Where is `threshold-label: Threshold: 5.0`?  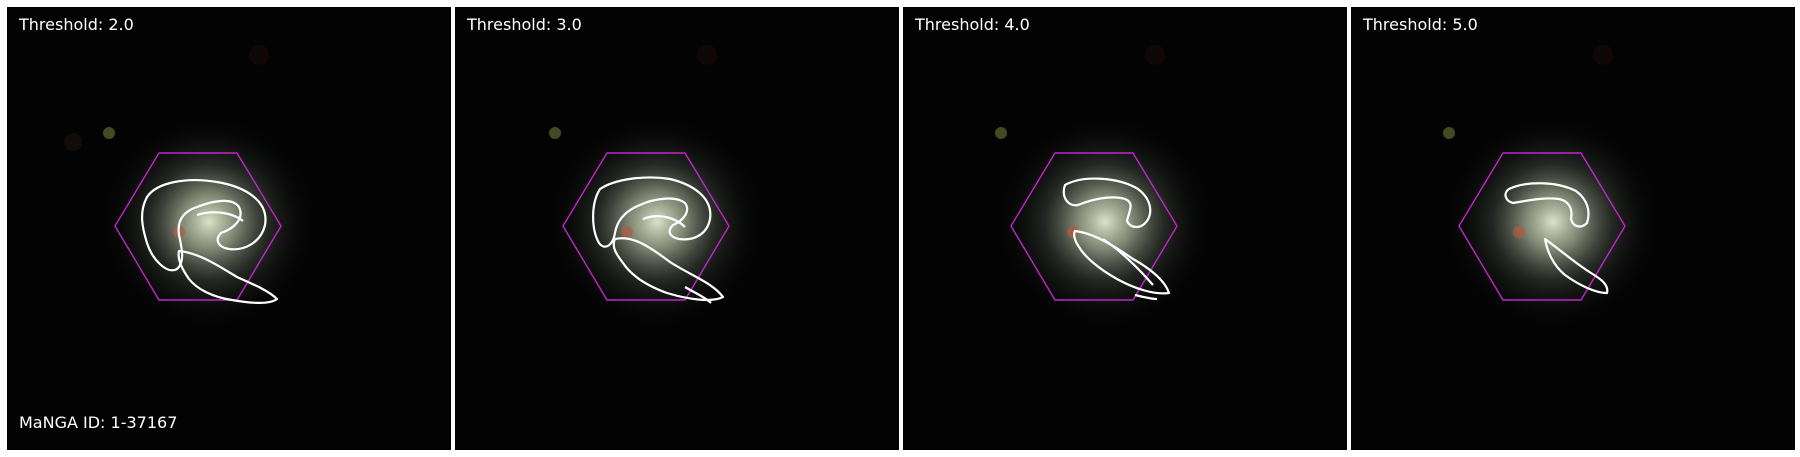
threshold-label: Threshold: 5.0 is located at coordinates (1420, 24).